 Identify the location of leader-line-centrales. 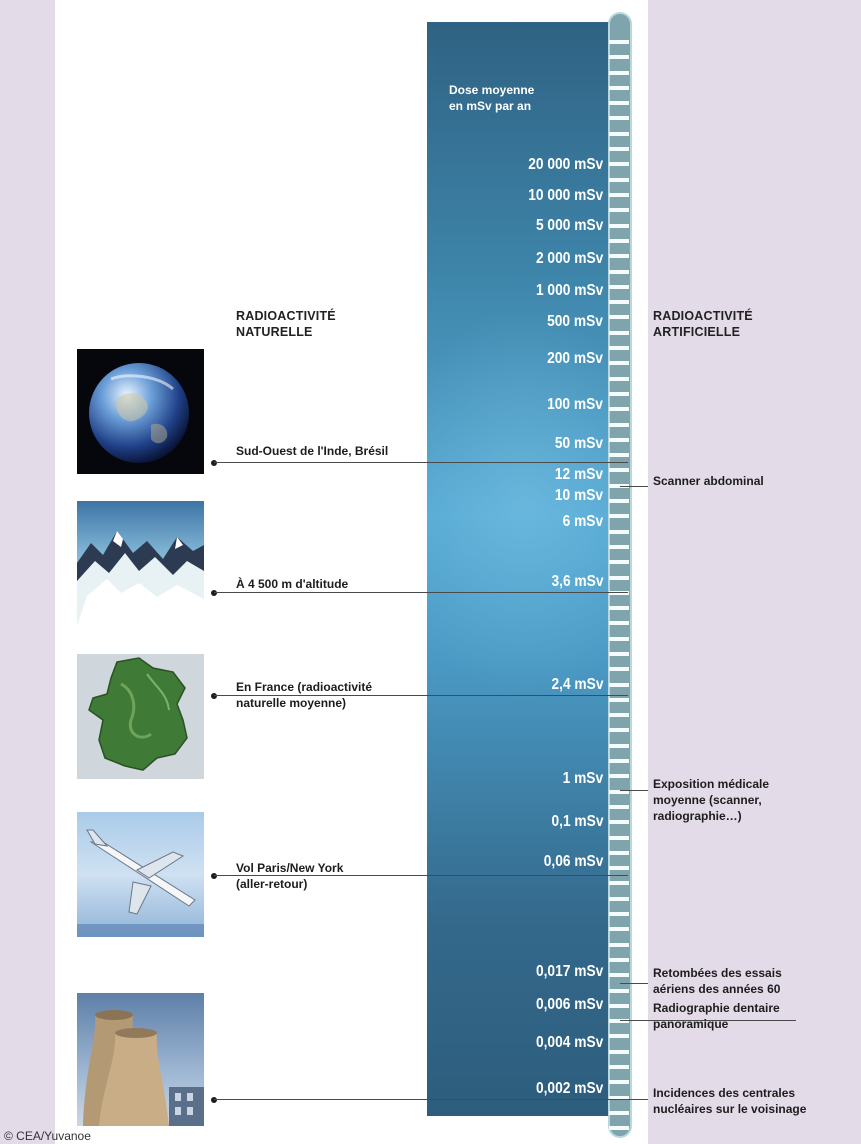
(421, 1099).